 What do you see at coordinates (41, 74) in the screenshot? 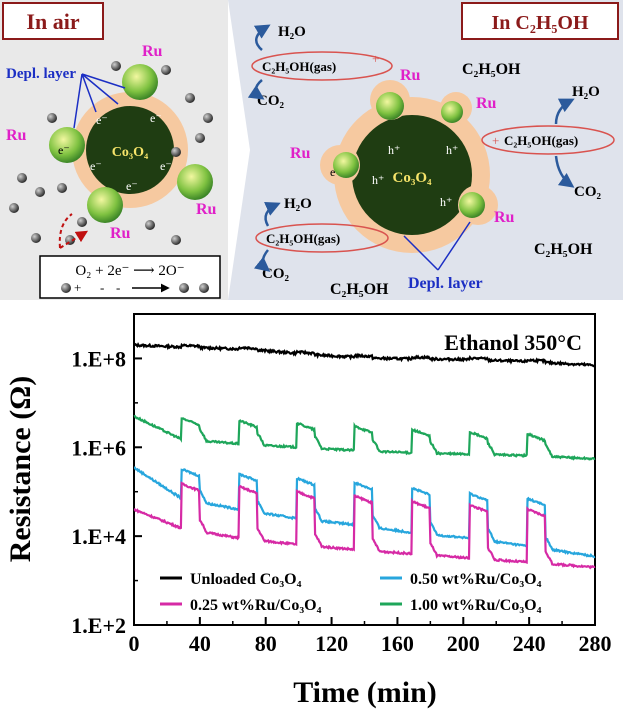
I see `air-depl-label: Depl. layer` at bounding box center [41, 74].